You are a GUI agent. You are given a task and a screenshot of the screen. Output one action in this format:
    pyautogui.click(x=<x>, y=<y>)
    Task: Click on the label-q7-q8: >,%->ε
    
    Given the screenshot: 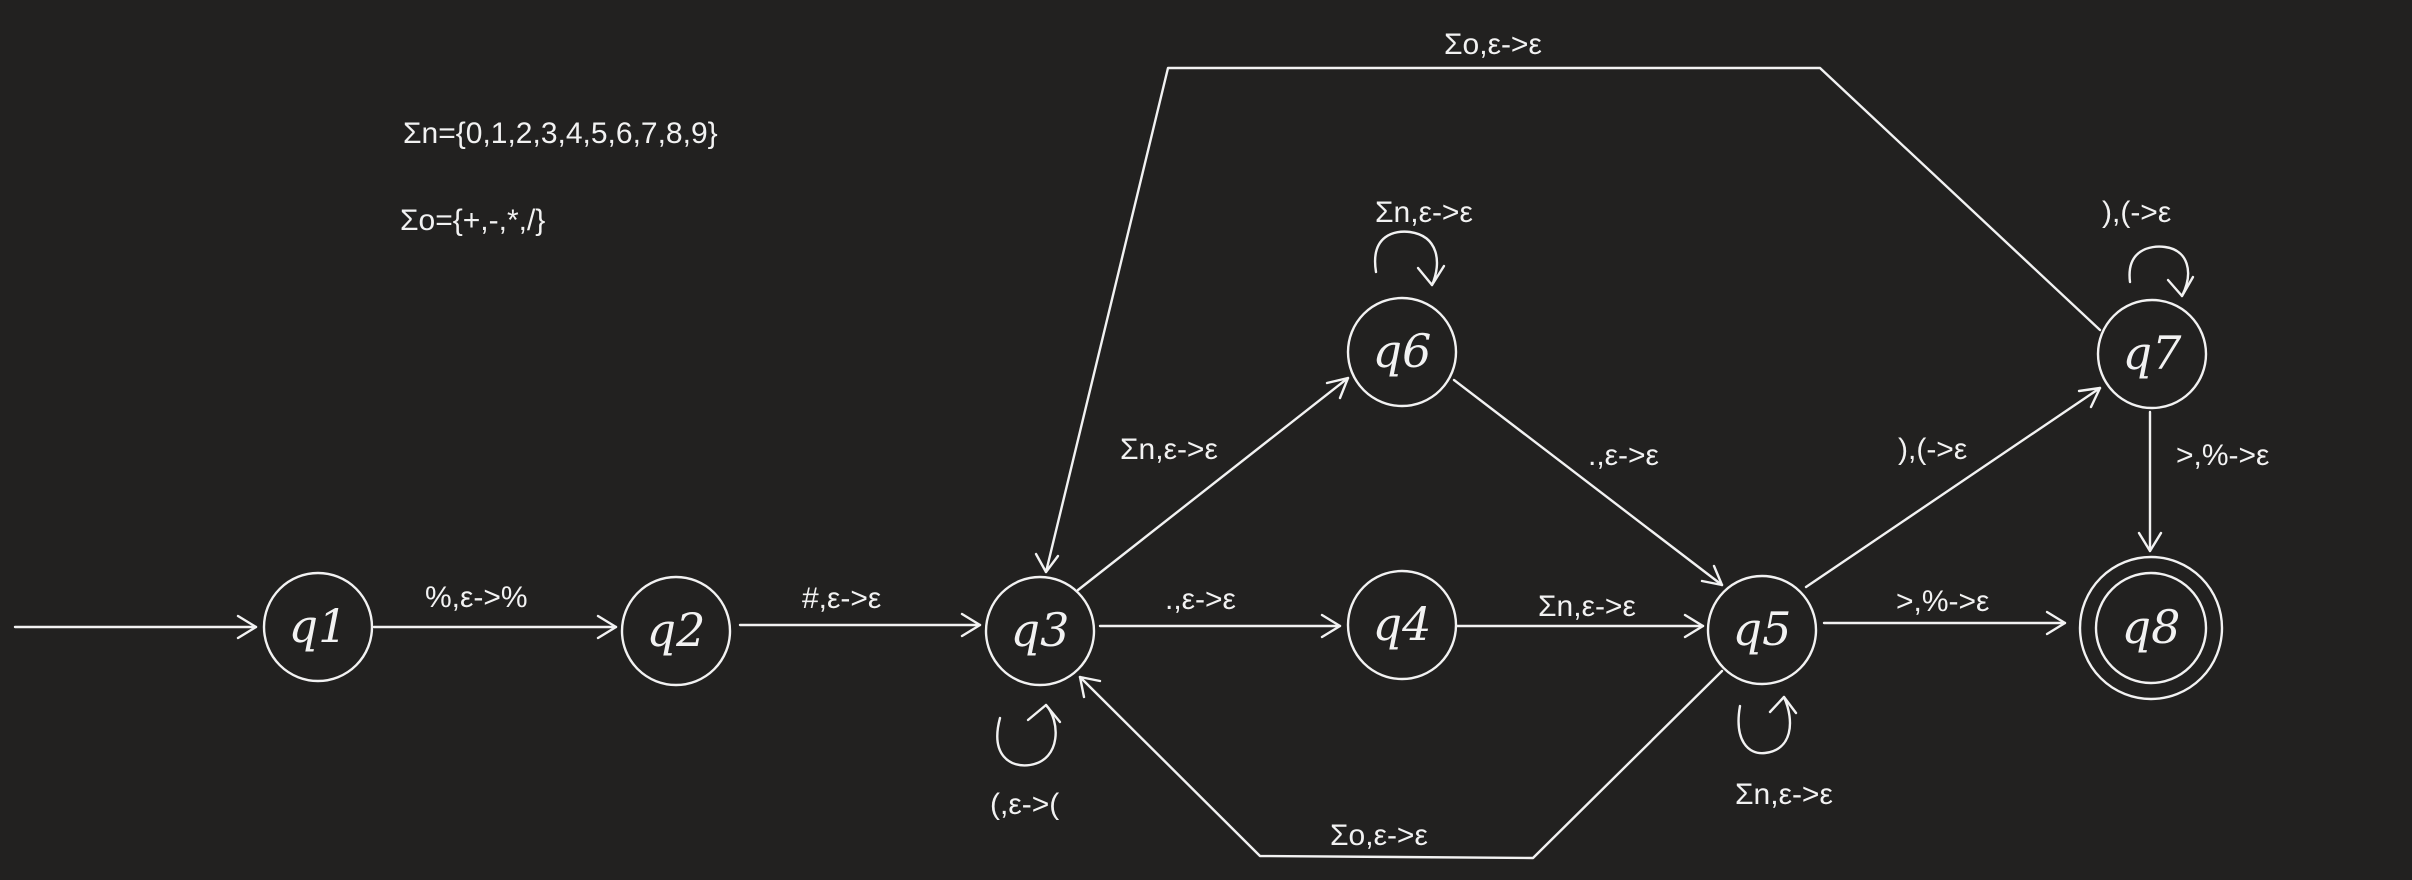 What is the action you would take?
    pyautogui.click(x=2222, y=455)
    